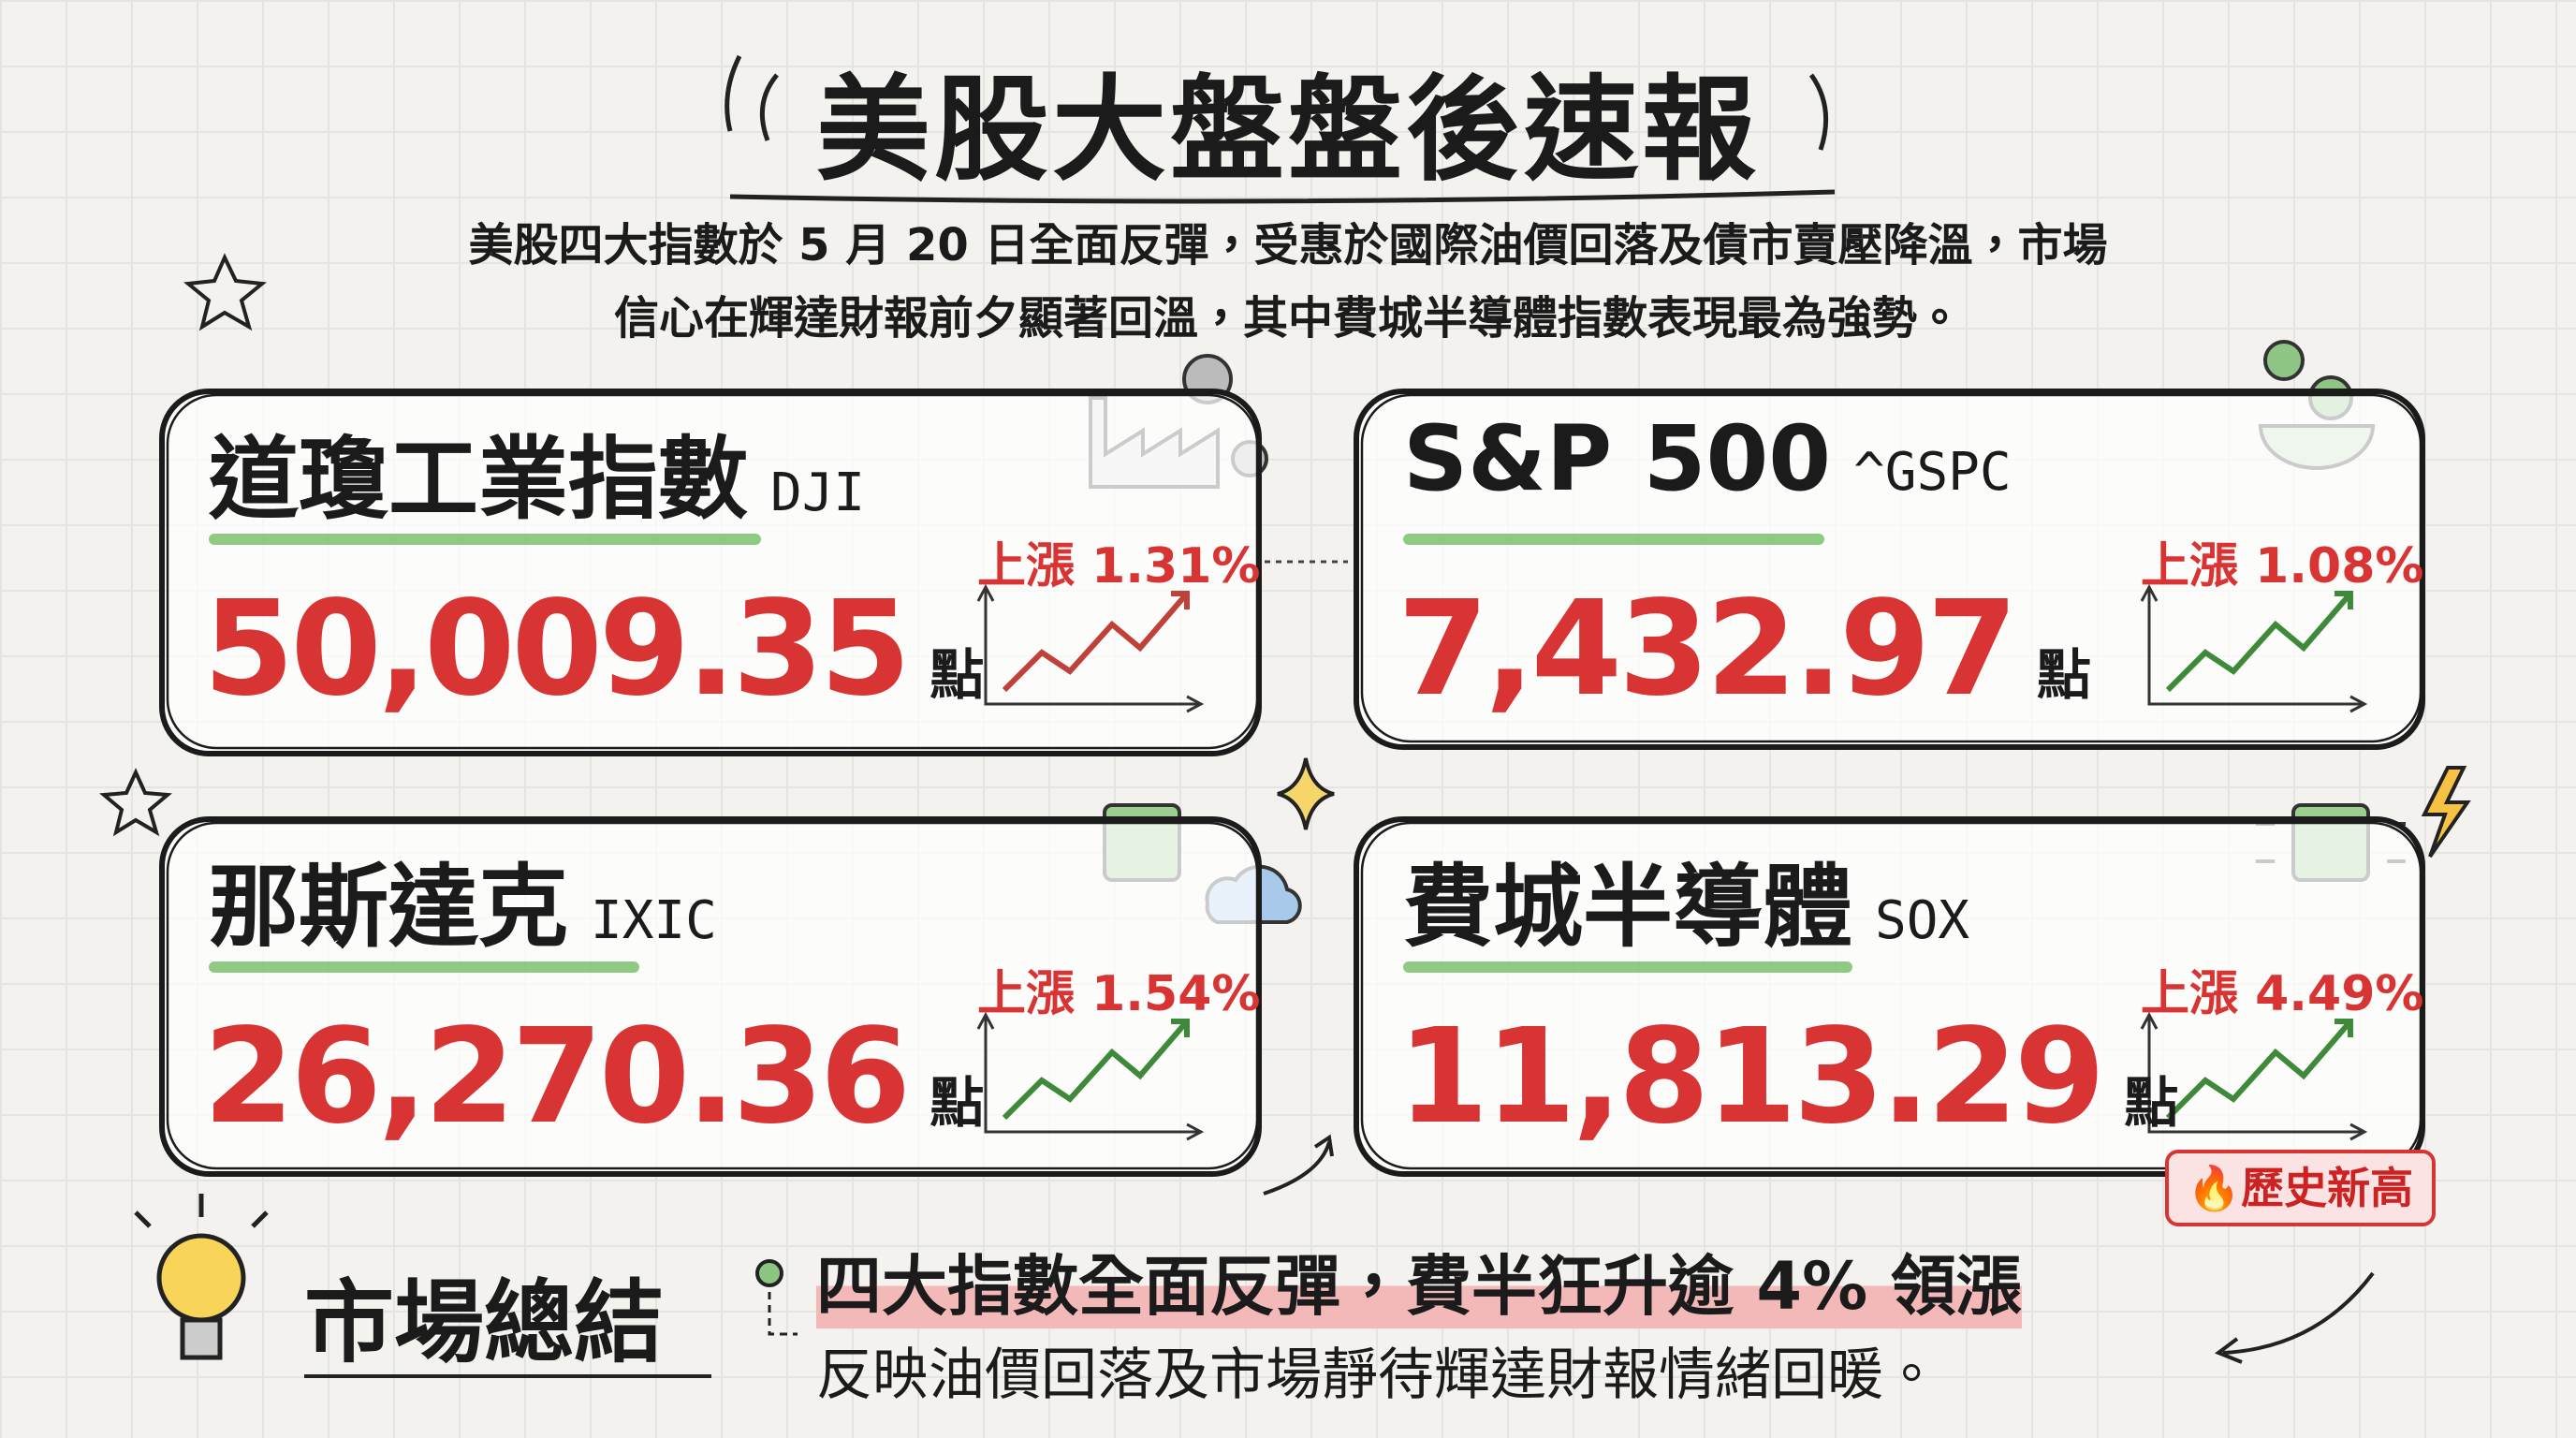  I want to click on index-name: 費城半導體 SOX, so click(1686, 907).